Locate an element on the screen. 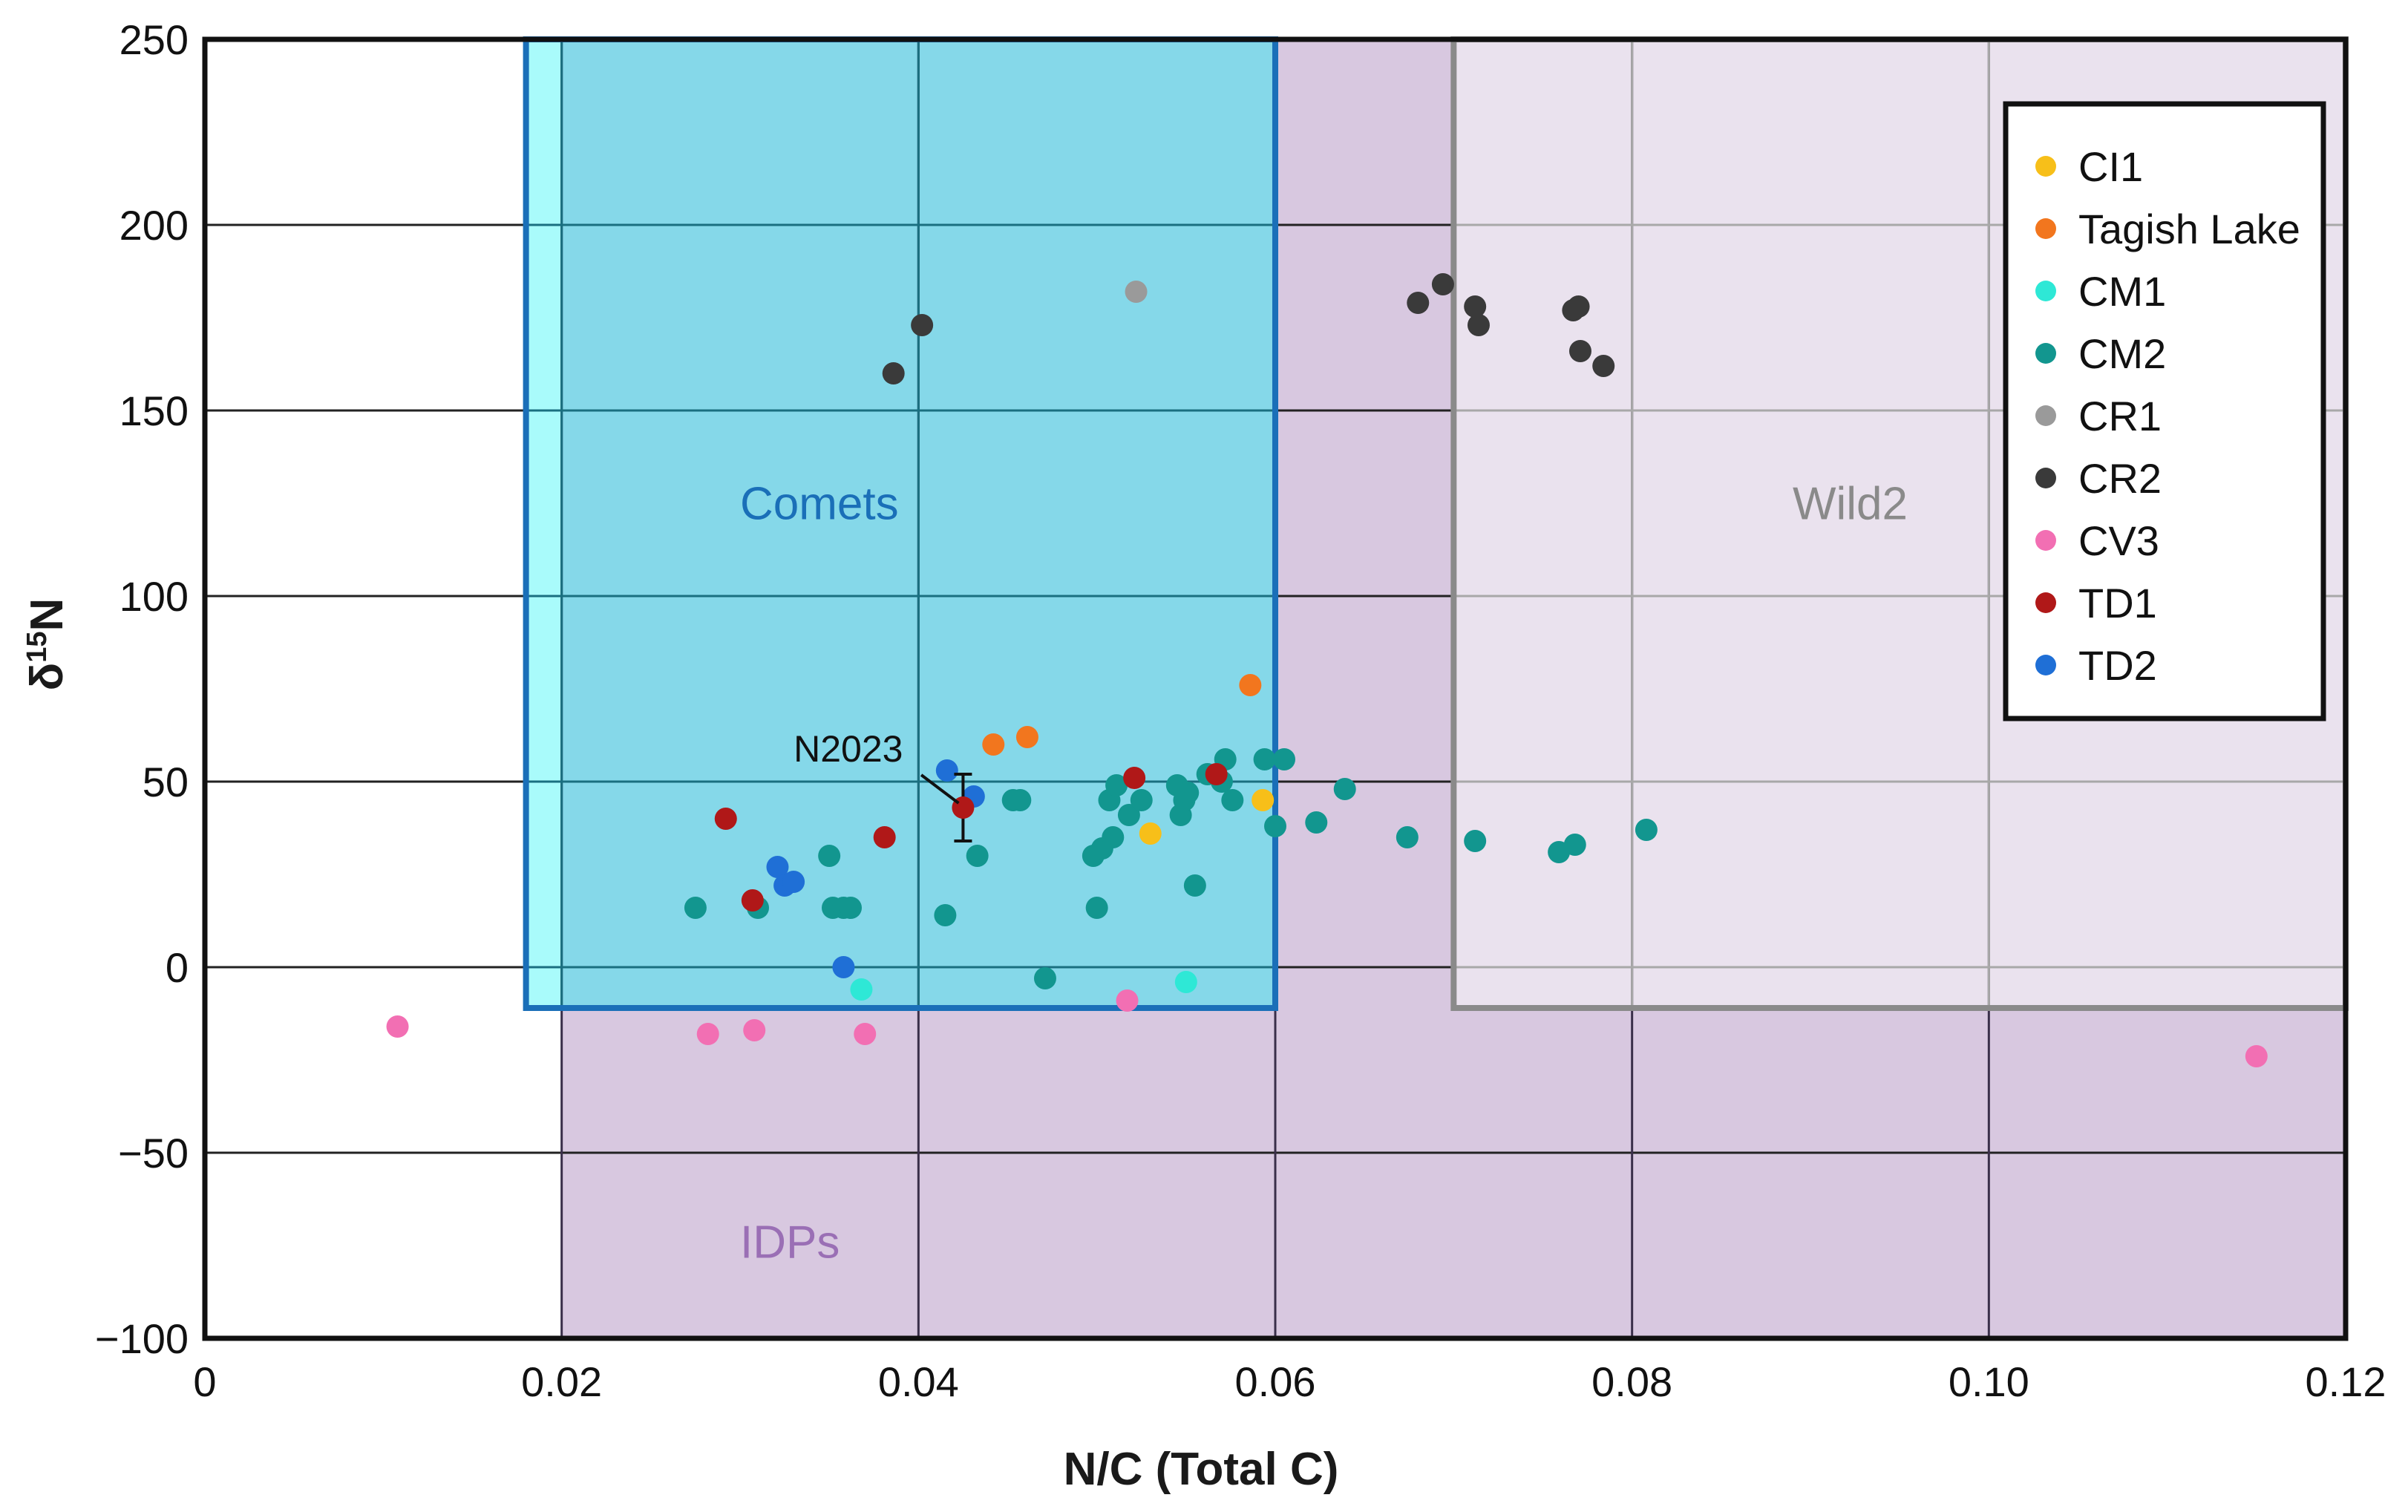 The height and width of the screenshot is (1512, 2408). legend-label-cv3: CV3 is located at coordinates (2119, 541).